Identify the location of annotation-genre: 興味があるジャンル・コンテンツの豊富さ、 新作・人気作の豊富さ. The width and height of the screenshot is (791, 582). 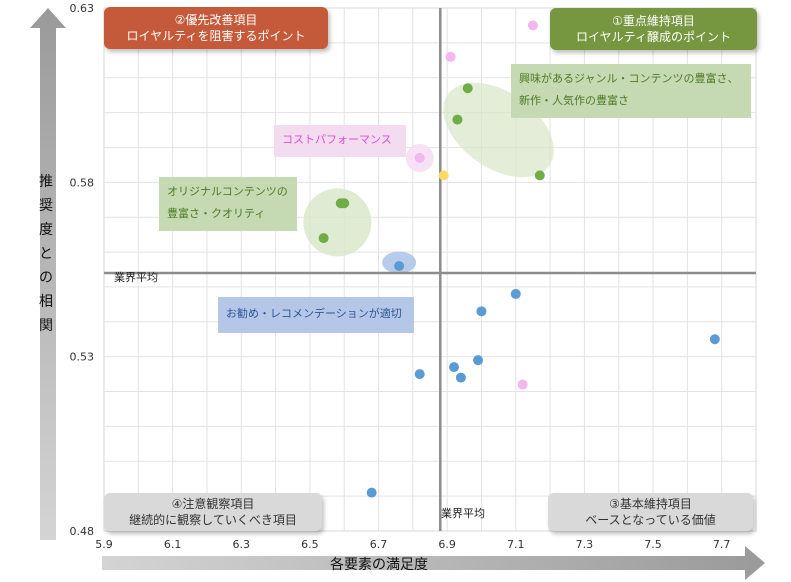
(631, 91).